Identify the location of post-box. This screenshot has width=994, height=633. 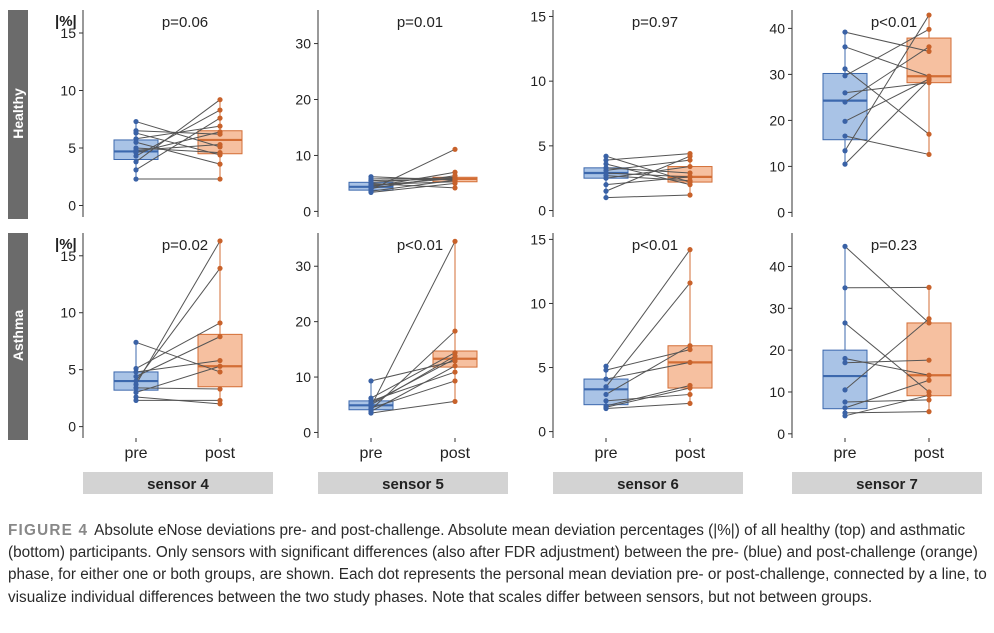
(690, 326).